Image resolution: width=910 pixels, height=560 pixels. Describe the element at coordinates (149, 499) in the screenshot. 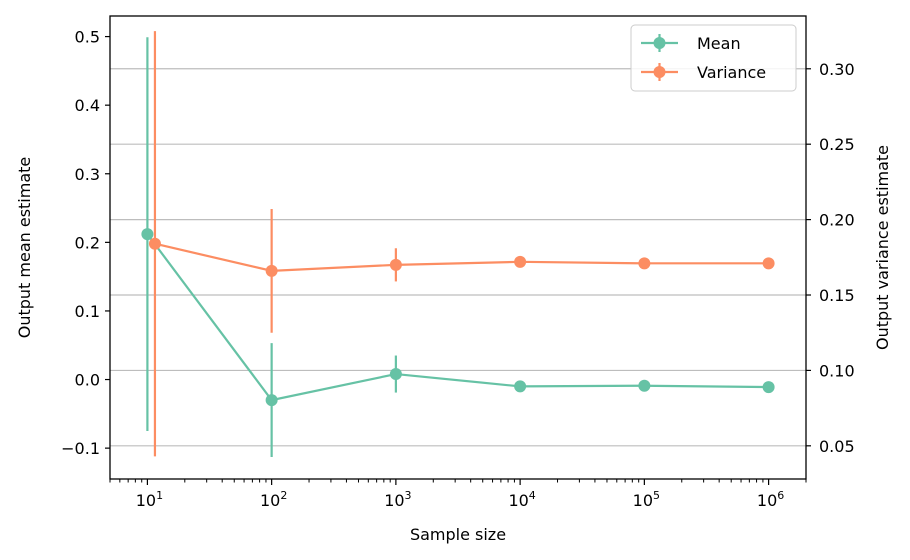

I see `x-tick-label: 10¹` at that location.